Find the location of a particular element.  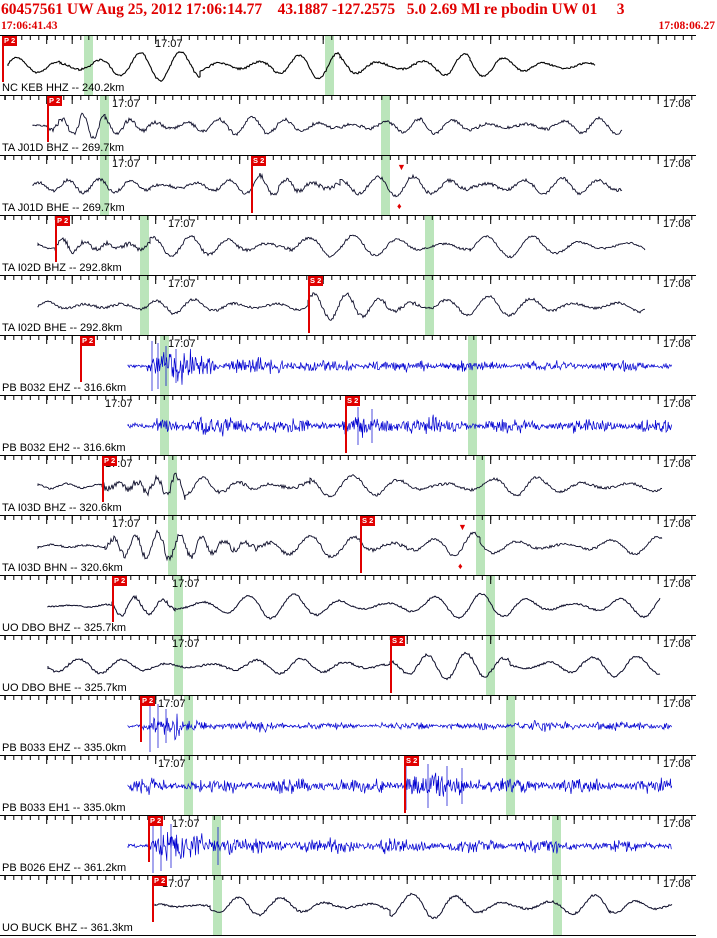

seismogram-panel: 17:07 17:08 PB B026 EHZ -- 361.2km P 2 is located at coordinates (348, 845).